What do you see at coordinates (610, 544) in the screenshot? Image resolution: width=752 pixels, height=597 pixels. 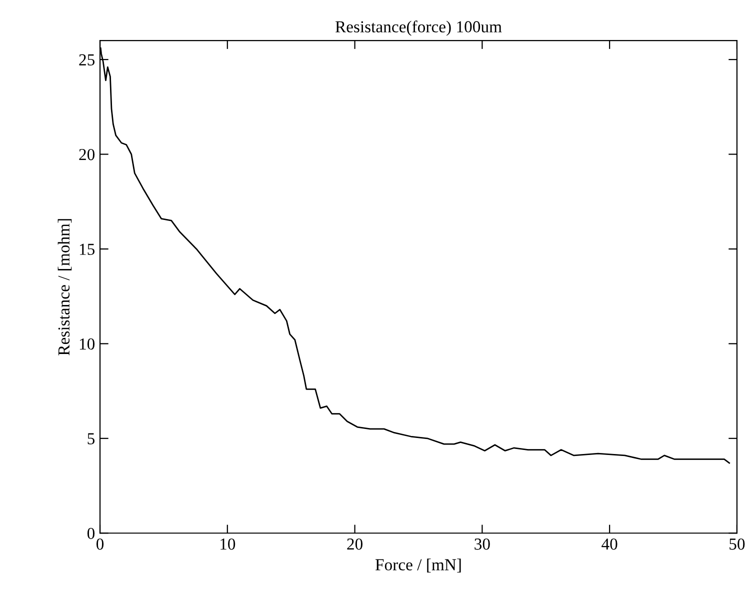 I see `x-tick-label: 40` at bounding box center [610, 544].